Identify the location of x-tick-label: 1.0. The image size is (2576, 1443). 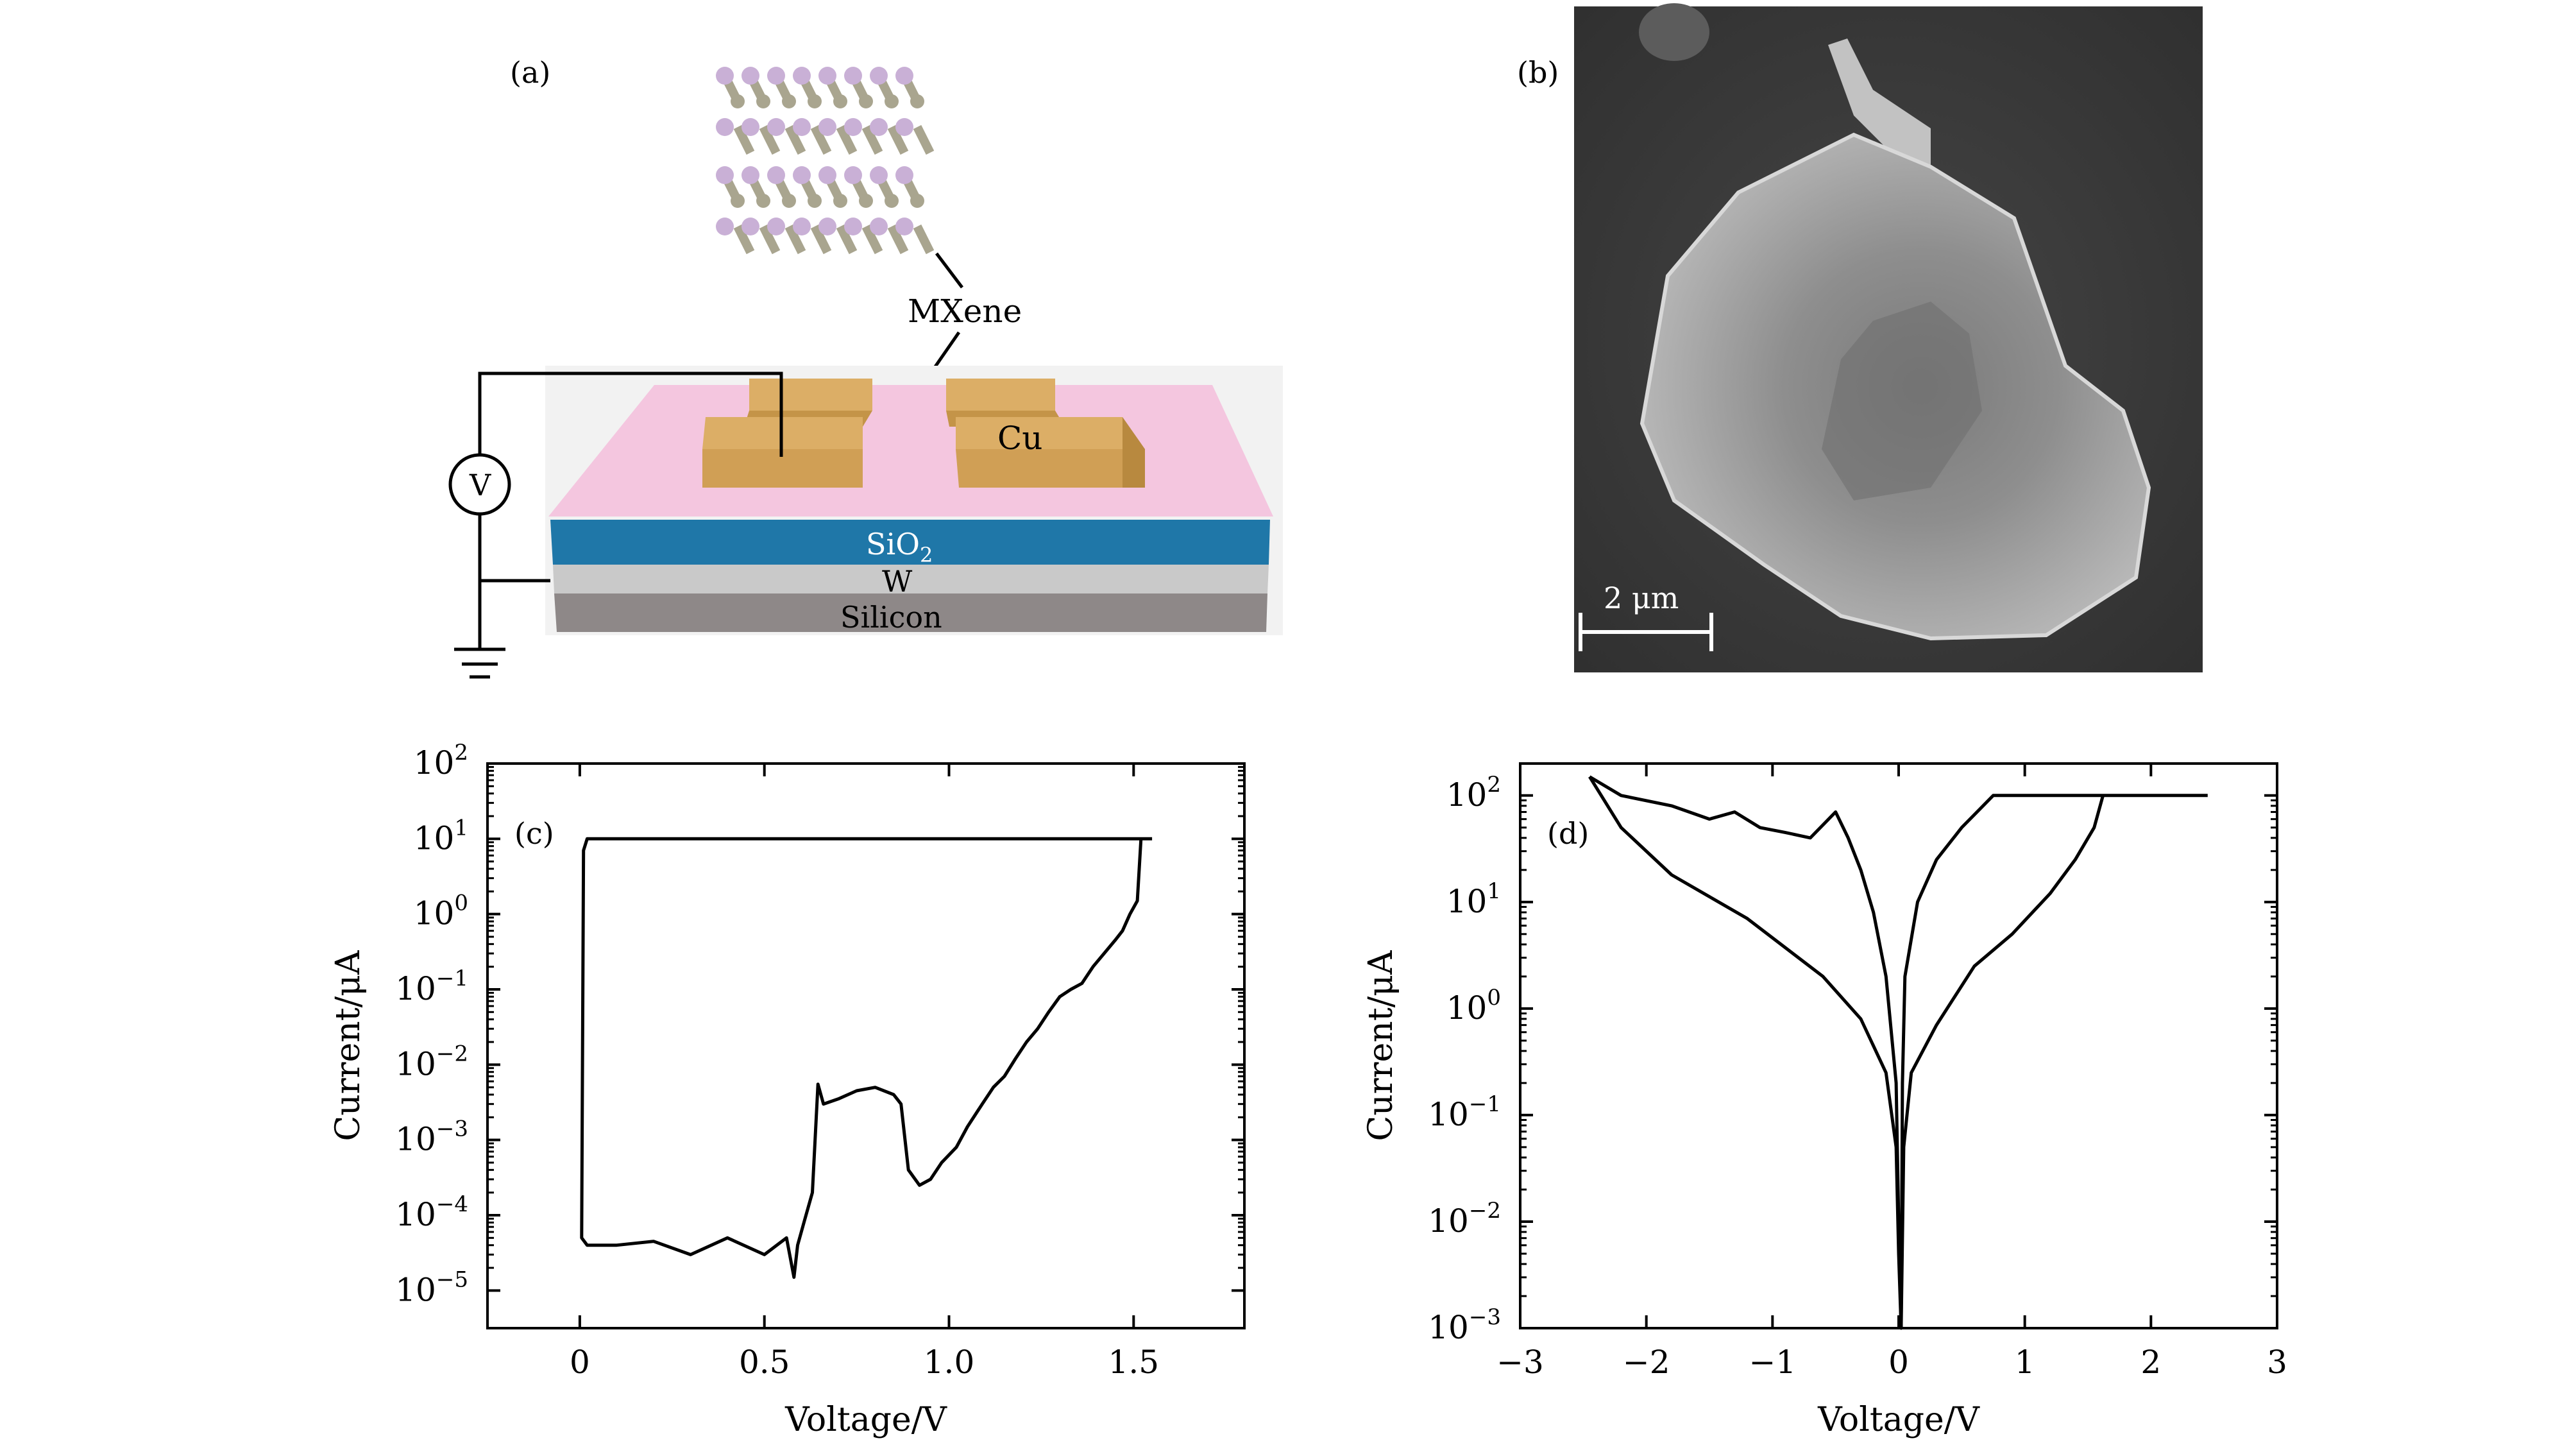
(949, 1362).